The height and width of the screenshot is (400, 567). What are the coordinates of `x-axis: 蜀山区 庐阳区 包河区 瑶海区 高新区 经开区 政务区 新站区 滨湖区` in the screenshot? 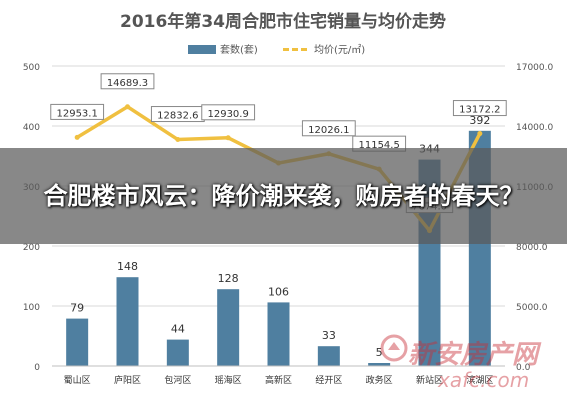 It's located at (278, 375).